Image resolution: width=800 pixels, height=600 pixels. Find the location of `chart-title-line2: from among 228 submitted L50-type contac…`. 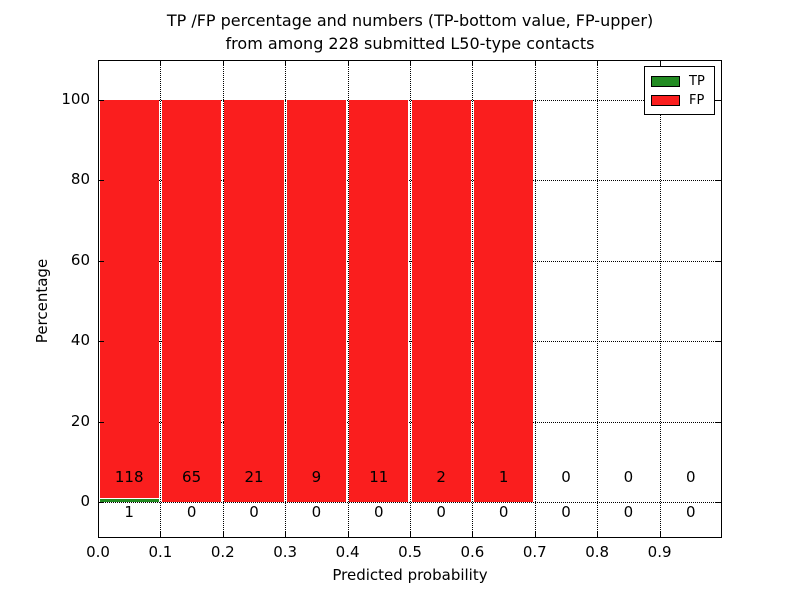

chart-title-line2: from among 228 submitted L50-type contac… is located at coordinates (410, 43).